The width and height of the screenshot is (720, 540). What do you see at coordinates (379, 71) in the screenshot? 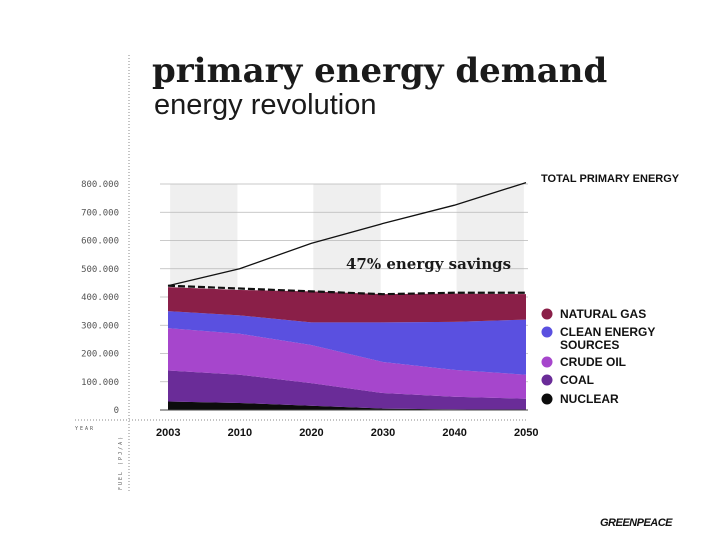
I see `chart-title: primary energy demand` at bounding box center [379, 71].